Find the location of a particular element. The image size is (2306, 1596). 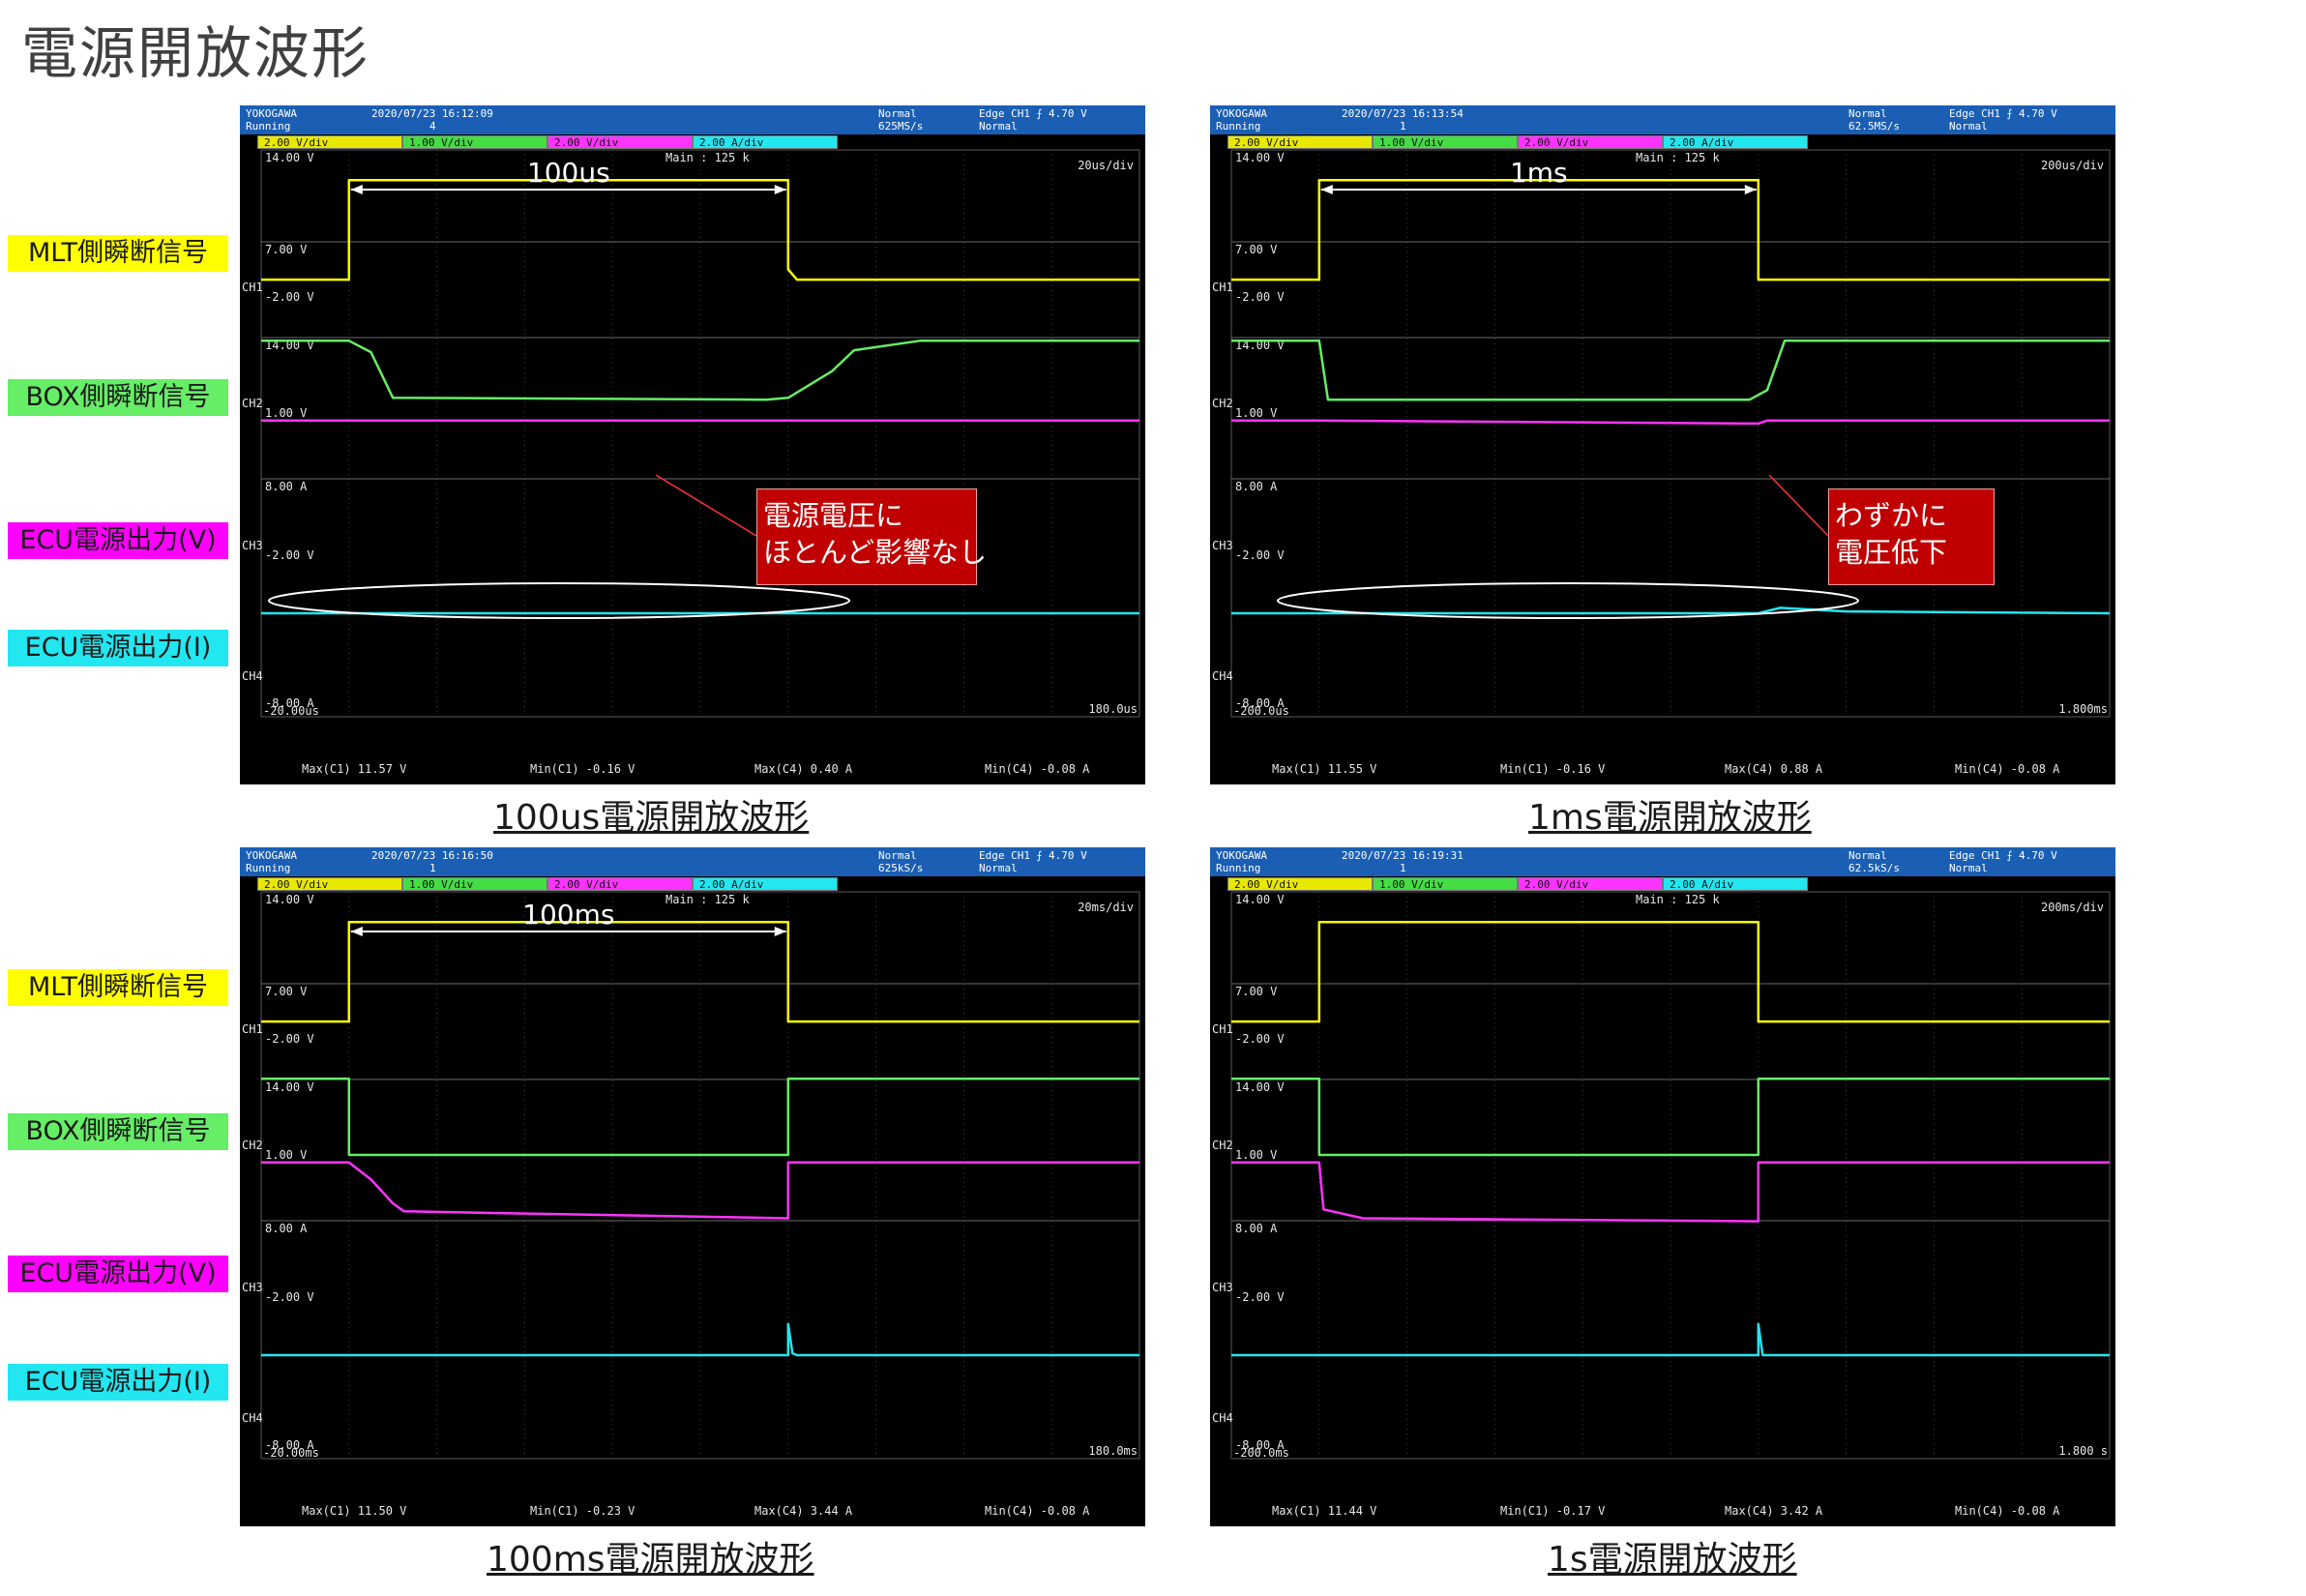

time-start: -20.00us is located at coordinates (291, 711).